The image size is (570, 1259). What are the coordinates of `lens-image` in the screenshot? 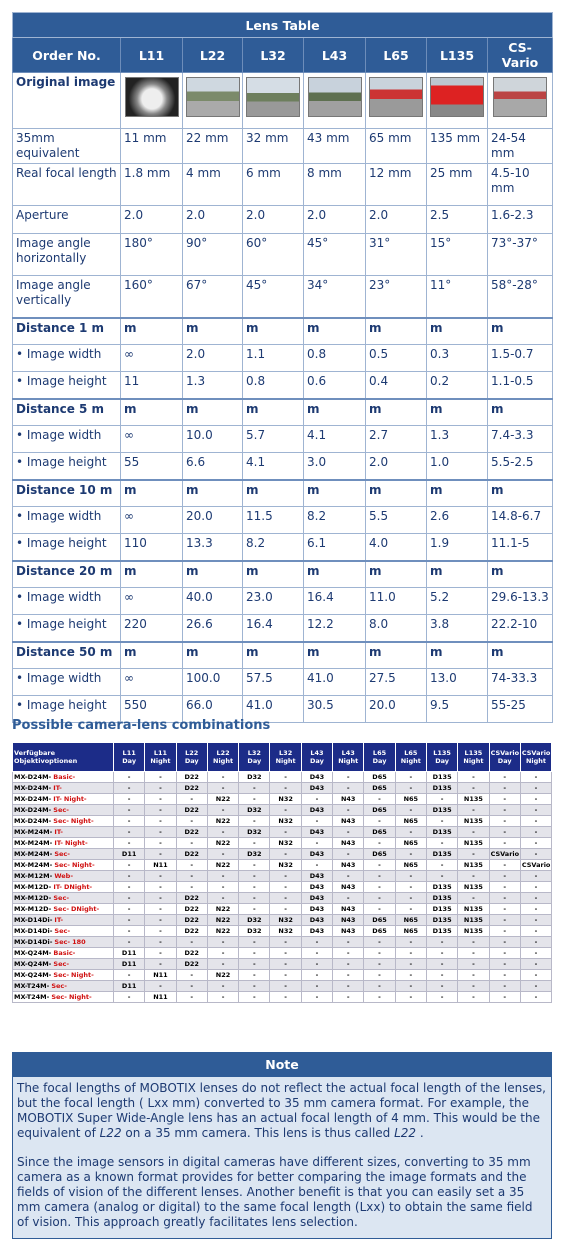 It's located at (273, 97).